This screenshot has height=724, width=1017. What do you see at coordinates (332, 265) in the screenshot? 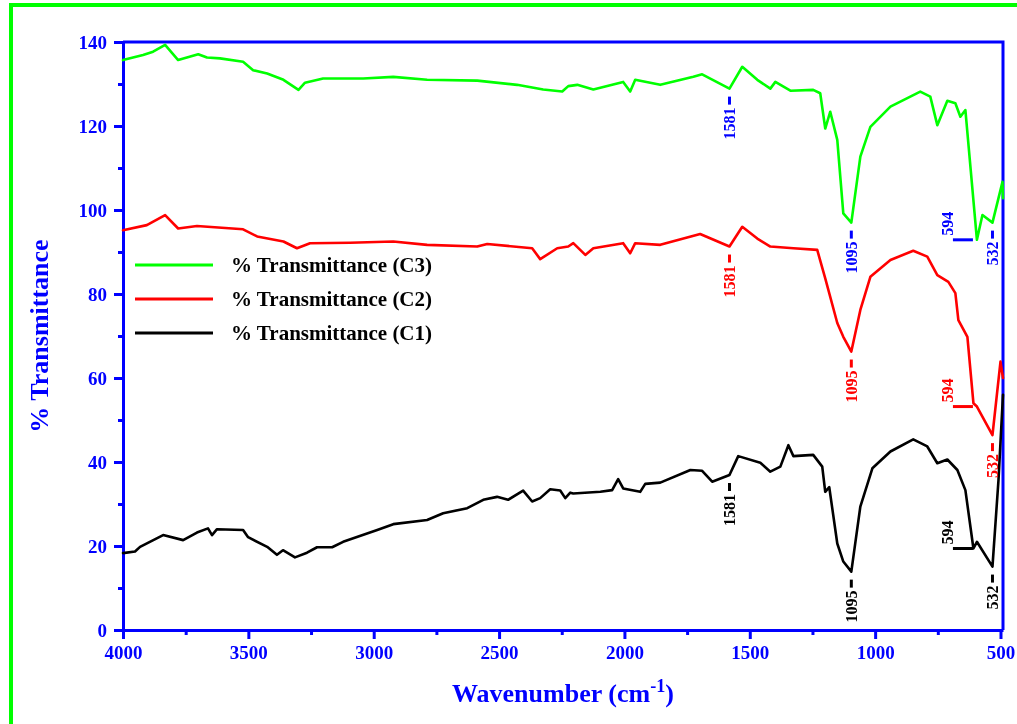
I see `legend-label: % Transmittance (C3)` at bounding box center [332, 265].